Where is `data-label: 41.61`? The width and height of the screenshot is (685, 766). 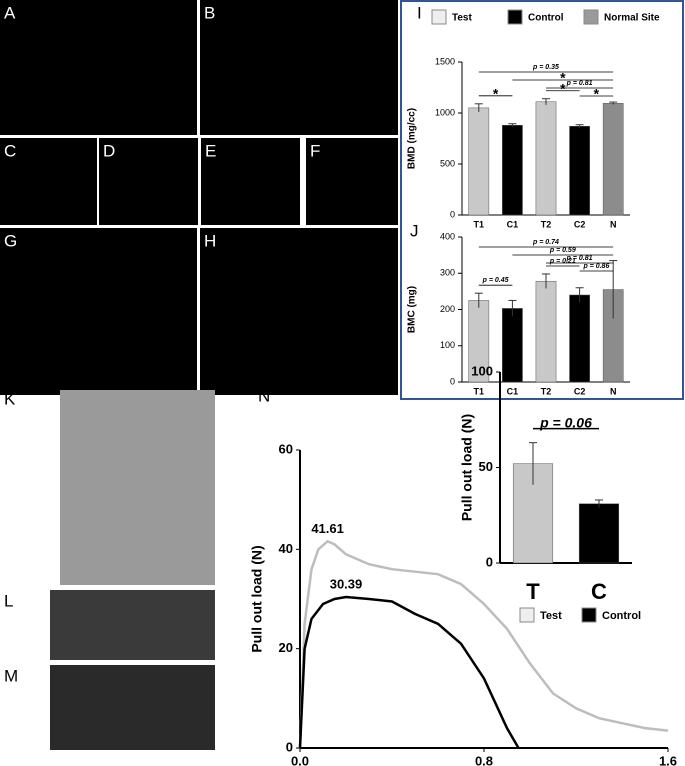
data-label: 41.61 is located at coordinates (327, 528).